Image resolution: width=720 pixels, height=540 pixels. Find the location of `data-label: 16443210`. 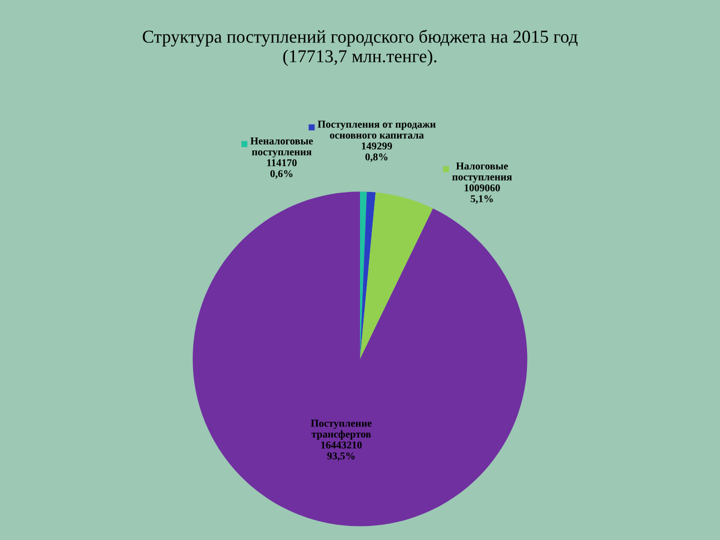

data-label: 16443210 is located at coordinates (341, 445).